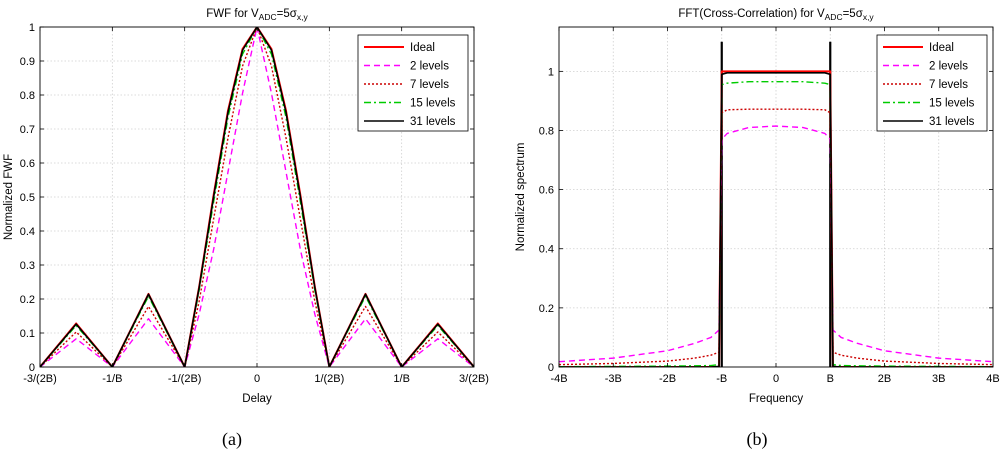  What do you see at coordinates (9, 197) in the screenshot?
I see `y-axis-label-a: Normalized FWF` at bounding box center [9, 197].